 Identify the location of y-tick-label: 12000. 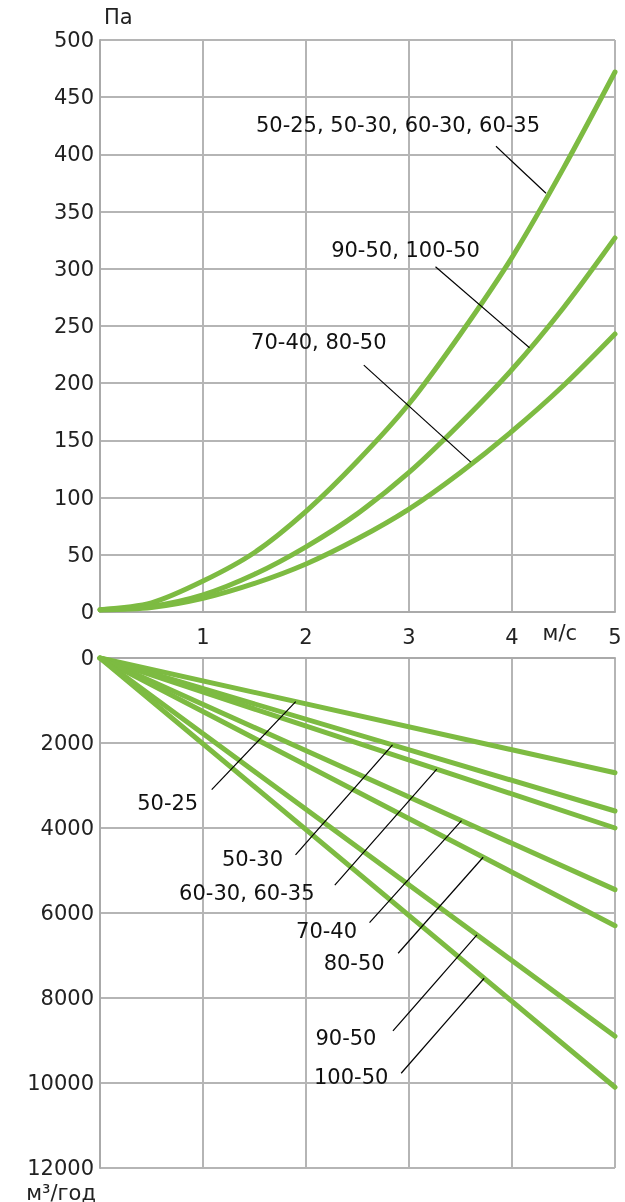
(60, 1168).